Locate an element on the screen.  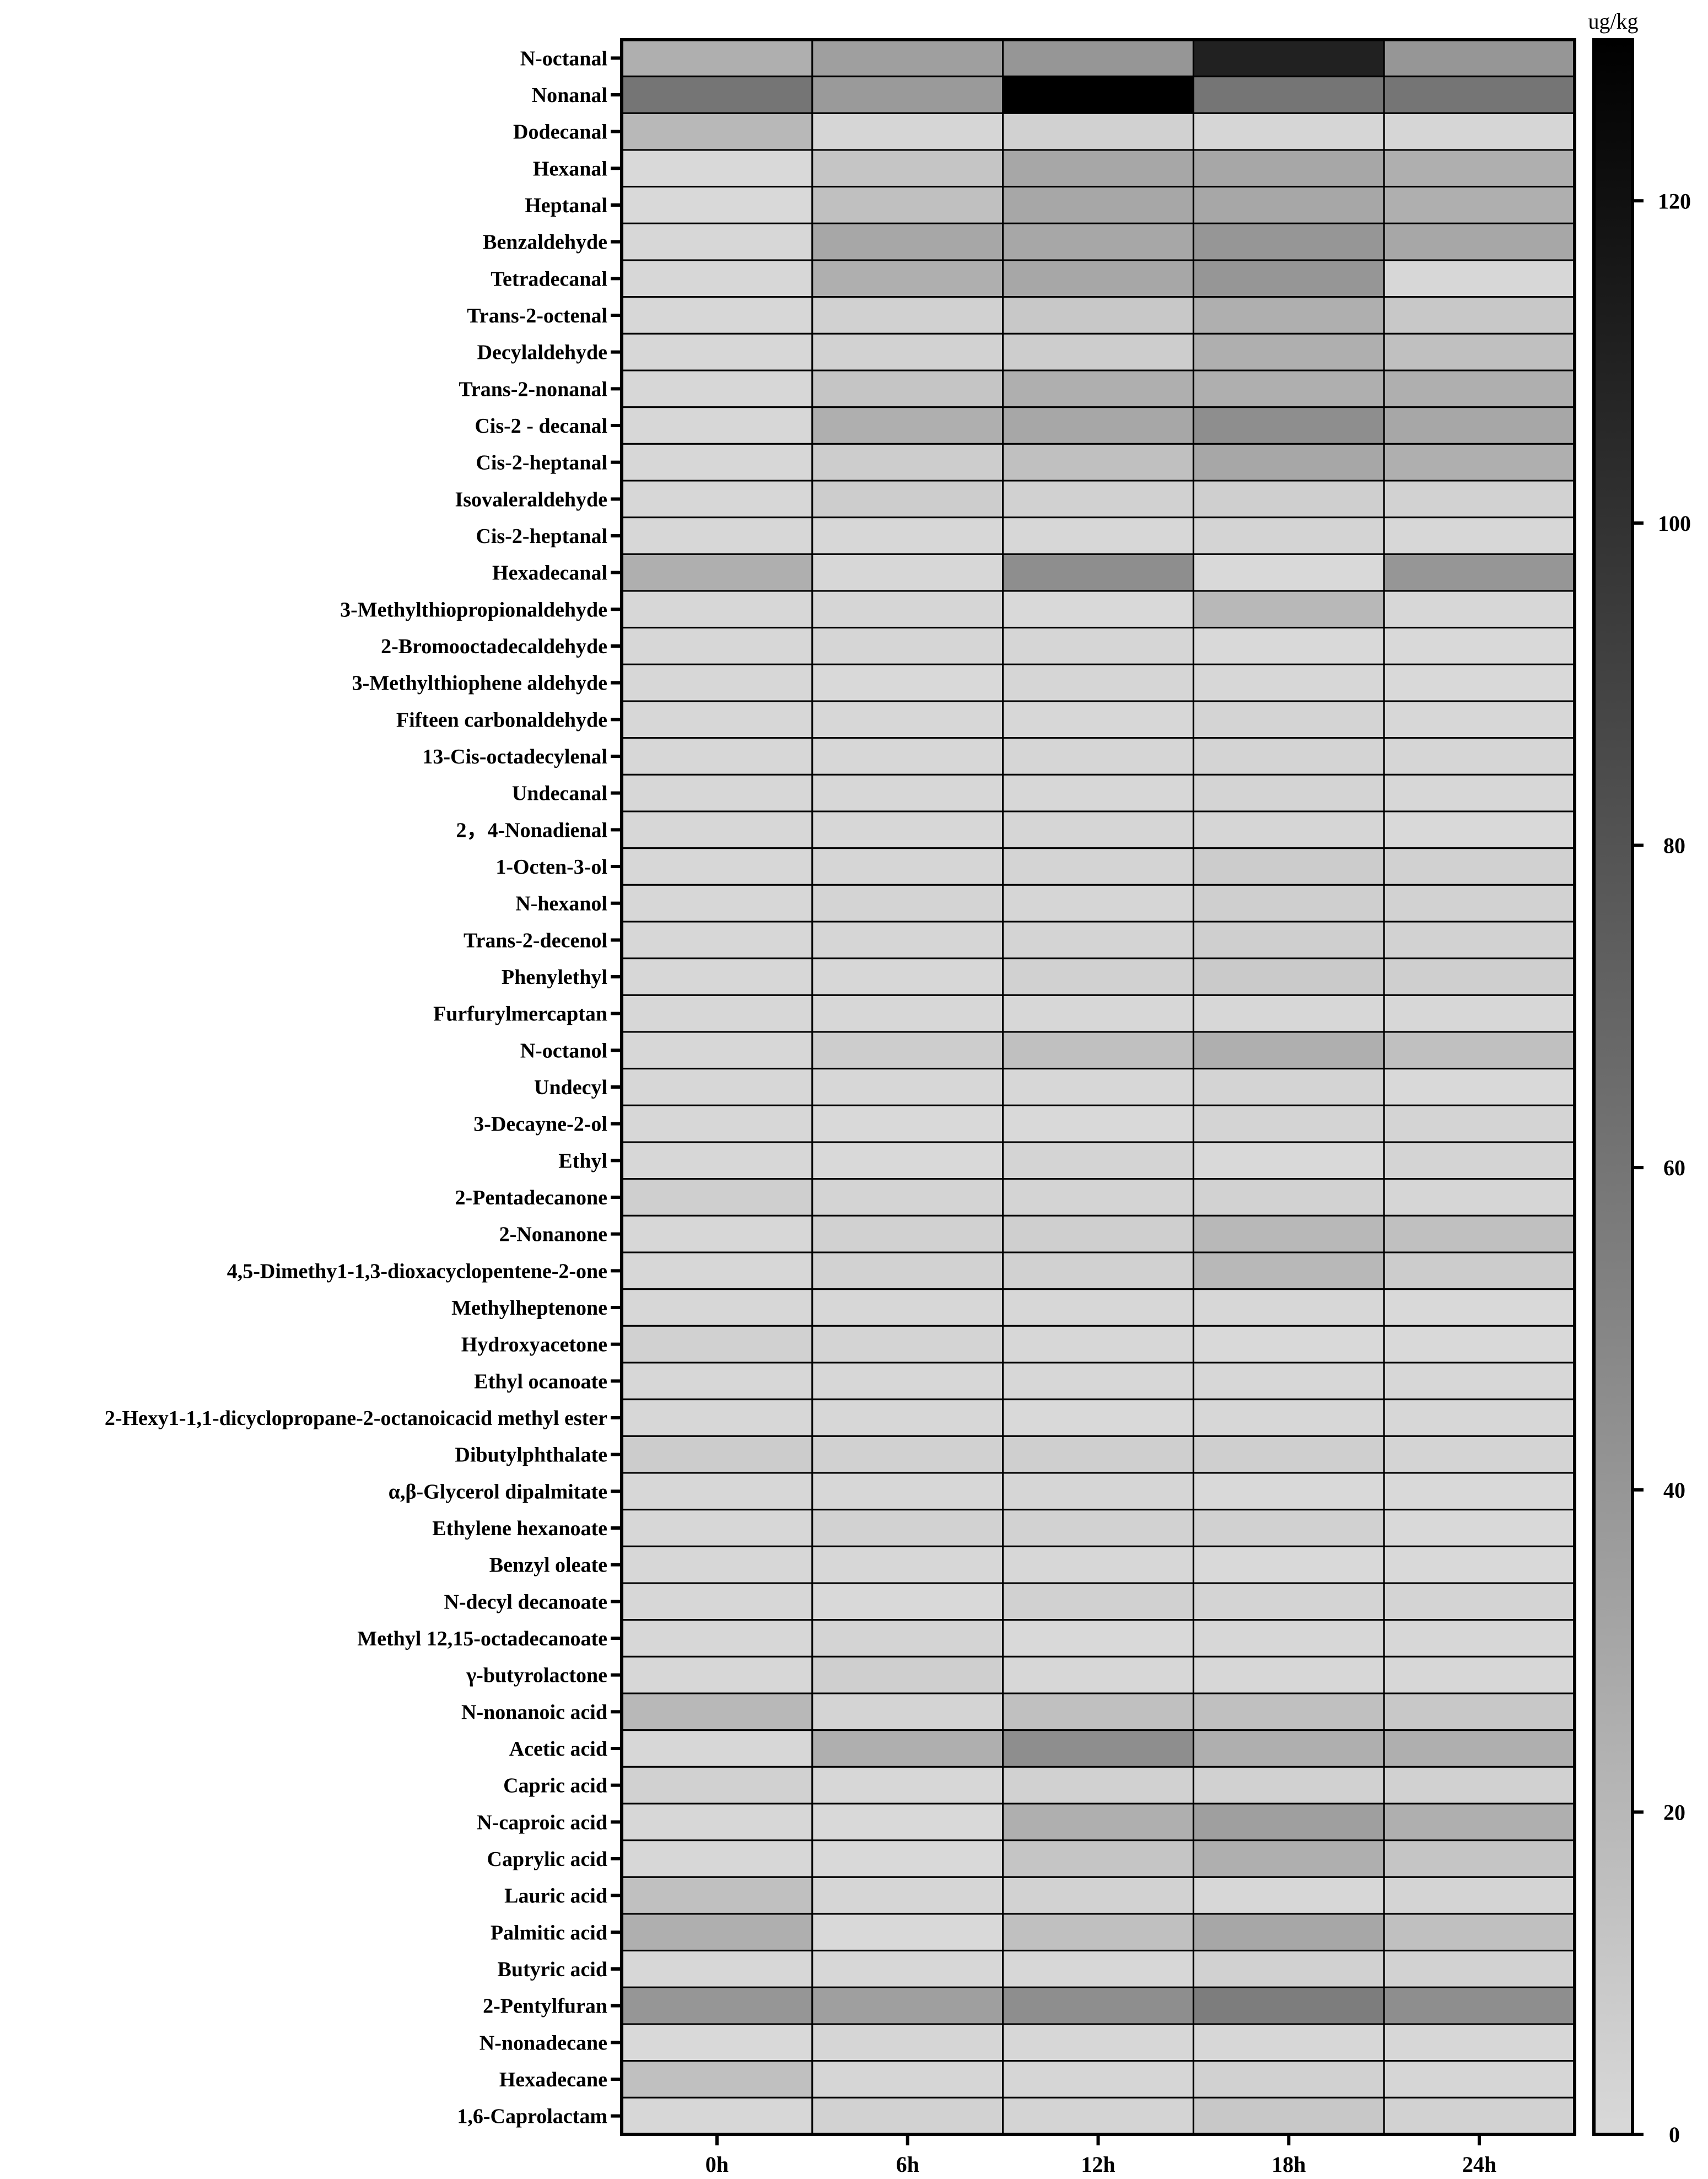
x-label: 18h is located at coordinates (1288, 2164).